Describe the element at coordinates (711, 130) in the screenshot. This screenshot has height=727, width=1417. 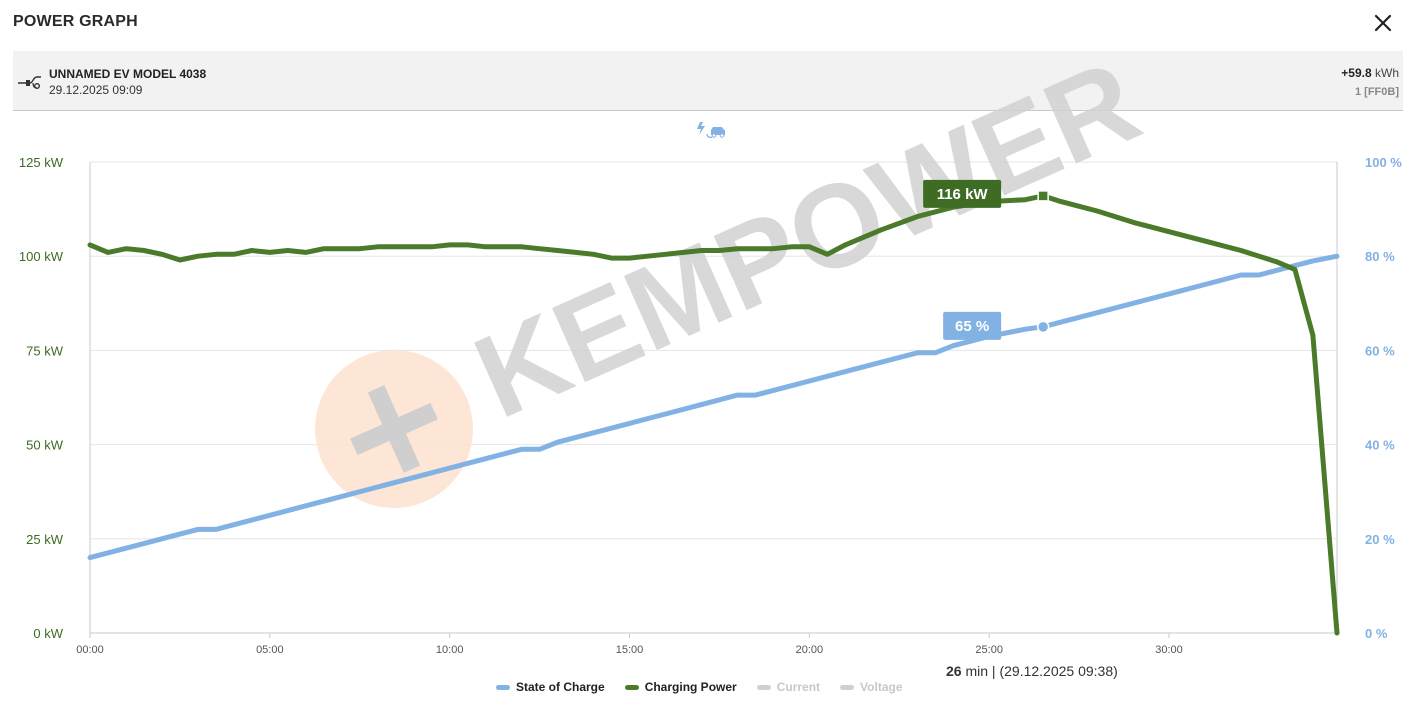
I see `ev-charging-icon` at that location.